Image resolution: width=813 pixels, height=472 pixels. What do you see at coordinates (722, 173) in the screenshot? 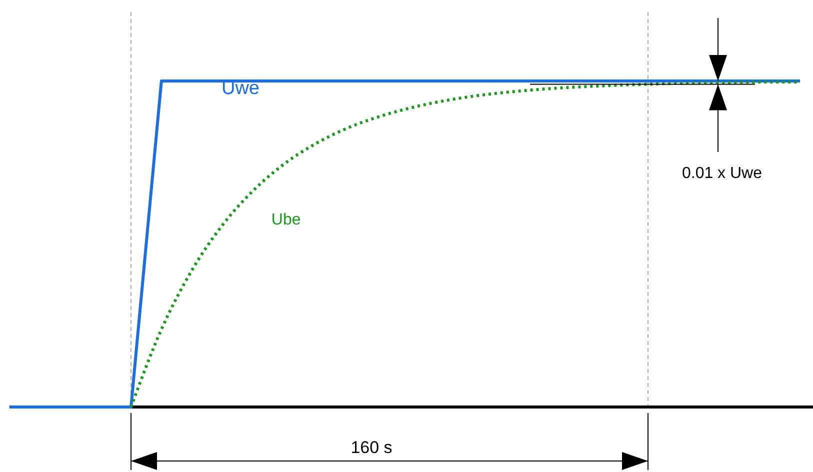
I see `annotation: 0.01 x Uwe` at bounding box center [722, 173].